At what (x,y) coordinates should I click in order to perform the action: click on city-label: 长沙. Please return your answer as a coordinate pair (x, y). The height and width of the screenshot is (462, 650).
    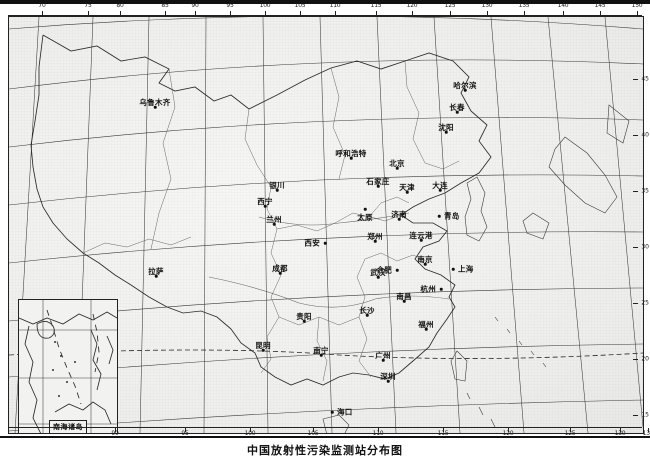
    Looking at the image, I should click on (367, 310).